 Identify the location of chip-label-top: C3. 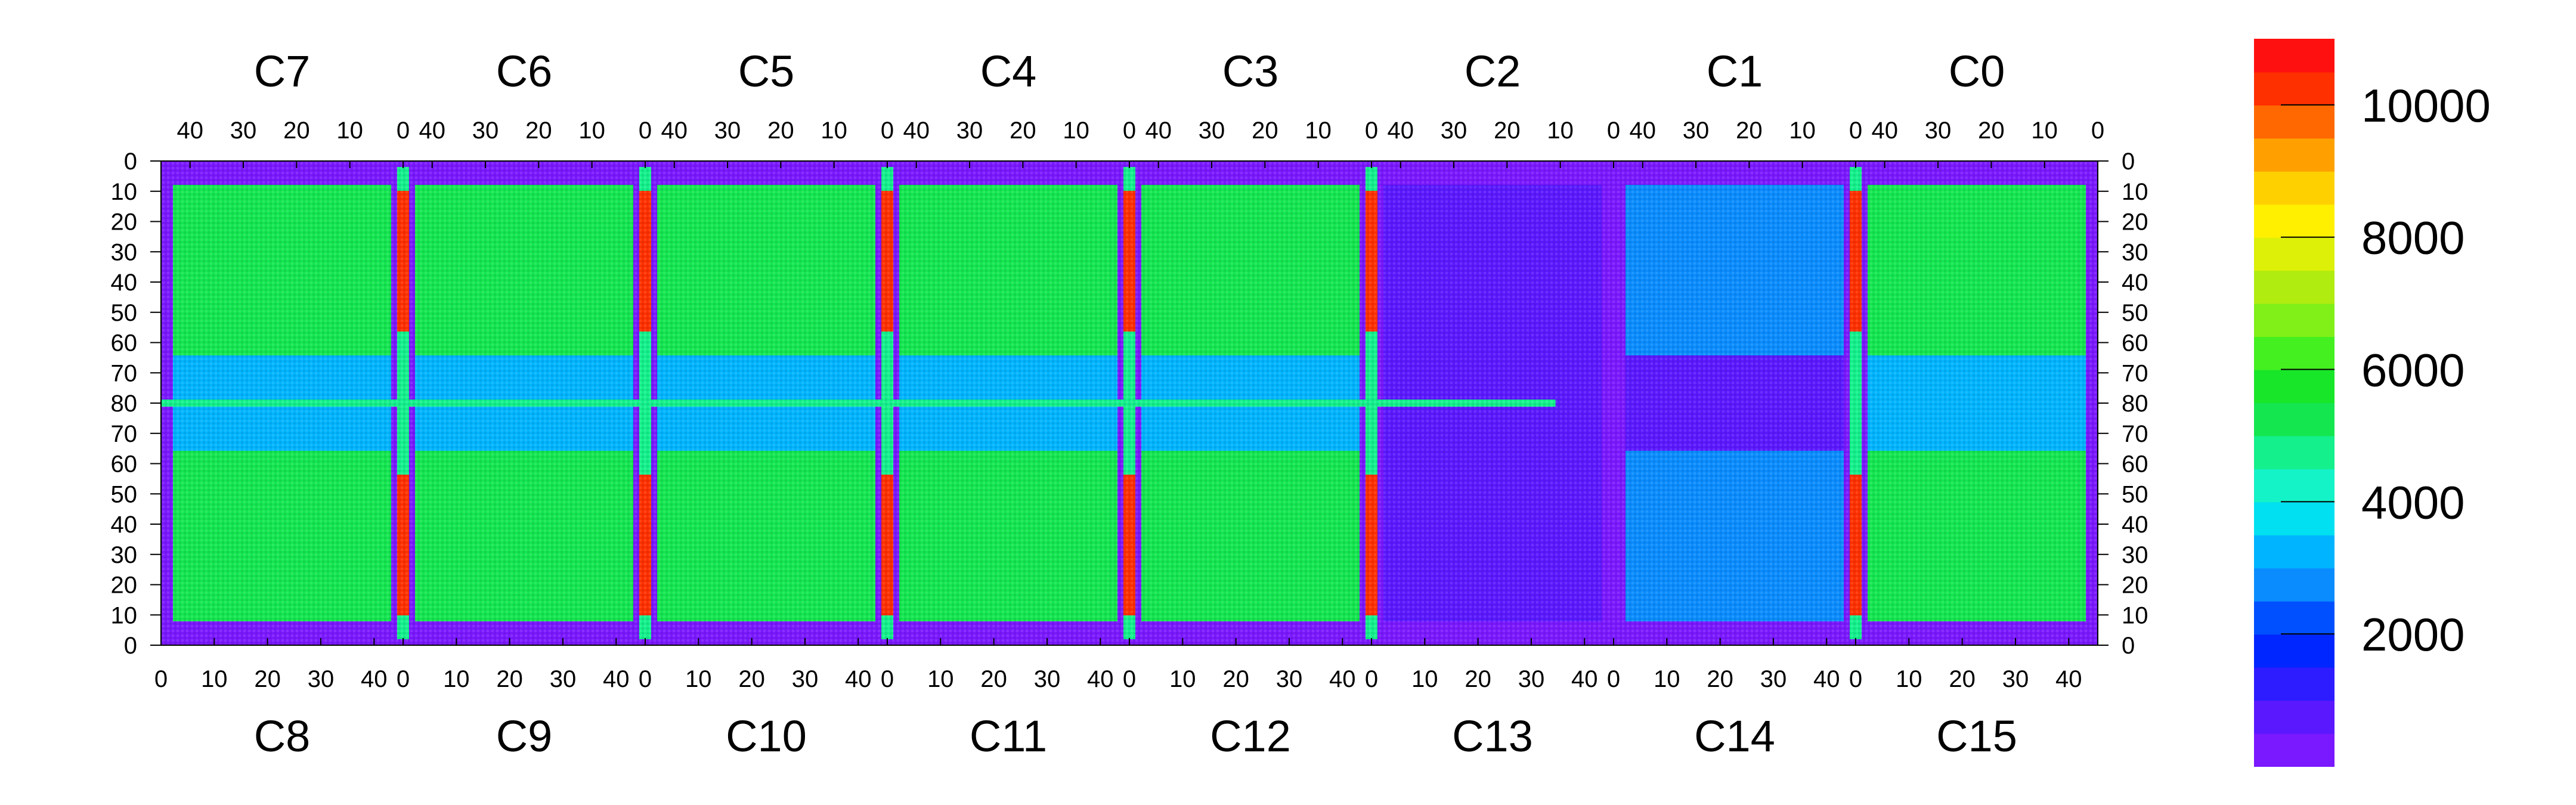
(1251, 71).